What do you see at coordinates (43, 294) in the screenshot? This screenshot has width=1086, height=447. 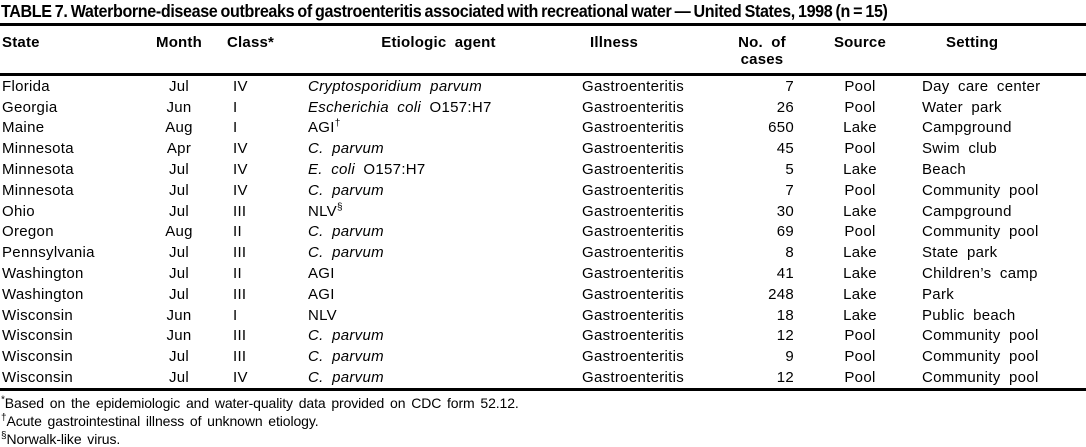 I see `cell-state: Washington` at bounding box center [43, 294].